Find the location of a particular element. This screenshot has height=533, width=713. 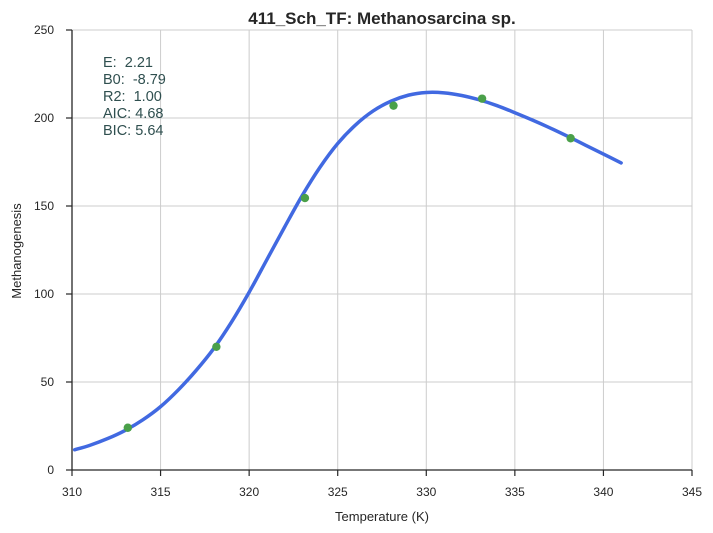

y-axis-label: Methanogenesis is located at coordinates (16, 251).